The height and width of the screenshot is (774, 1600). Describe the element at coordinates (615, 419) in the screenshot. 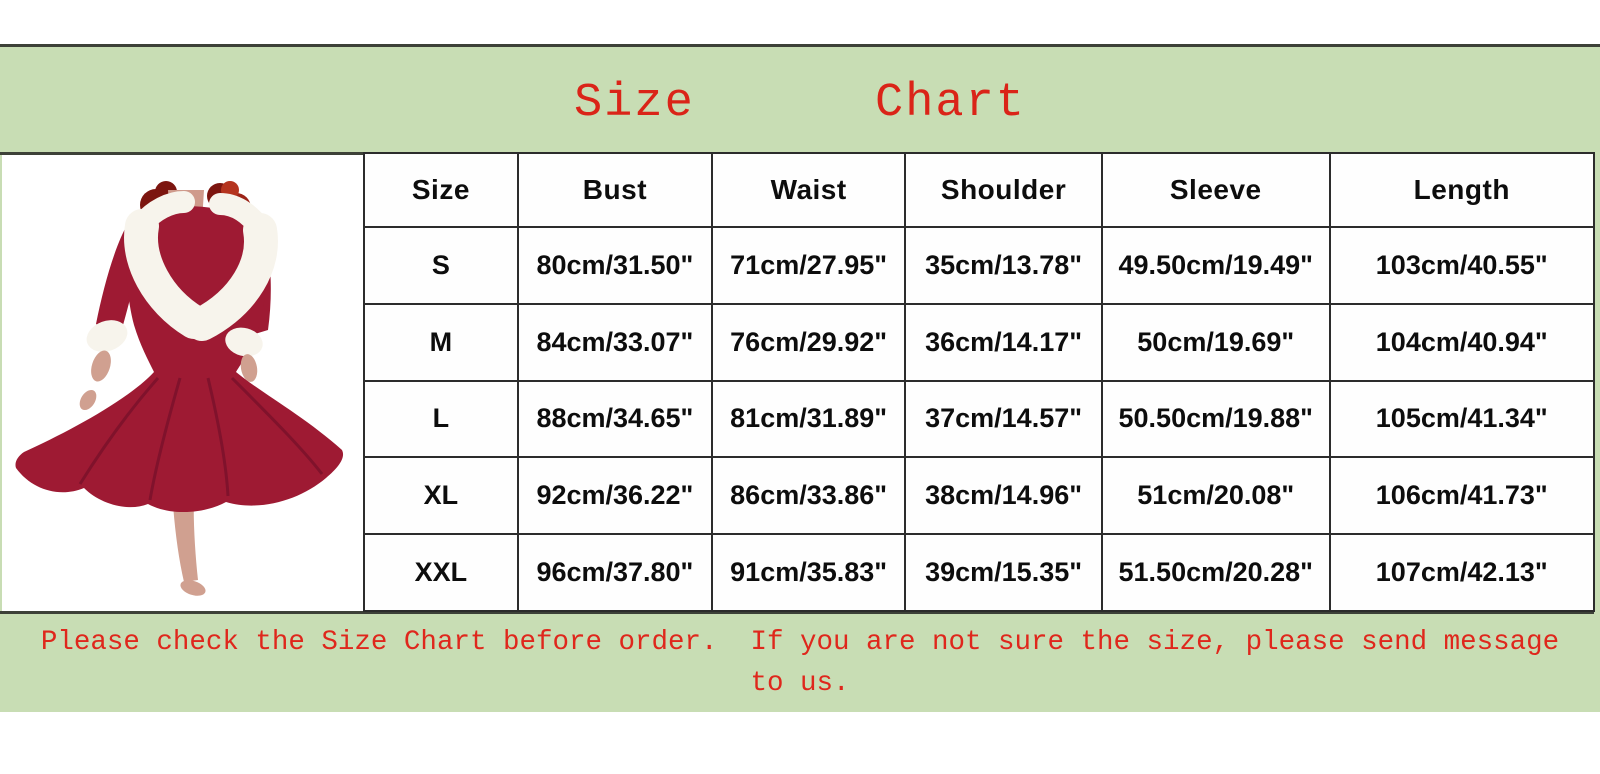

I see `bust-value: 88cm/34.65"` at that location.